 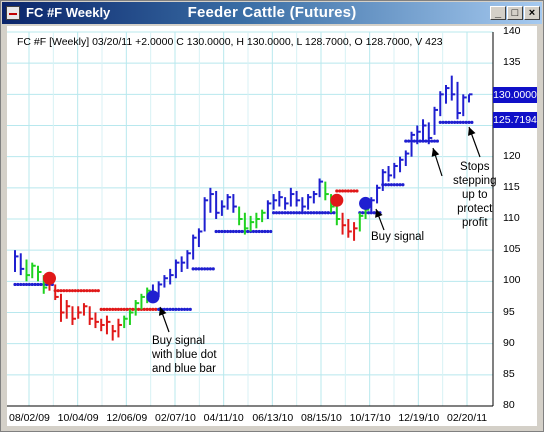 I want to click on stops-note-line-1: Stops, so click(x=475, y=167).